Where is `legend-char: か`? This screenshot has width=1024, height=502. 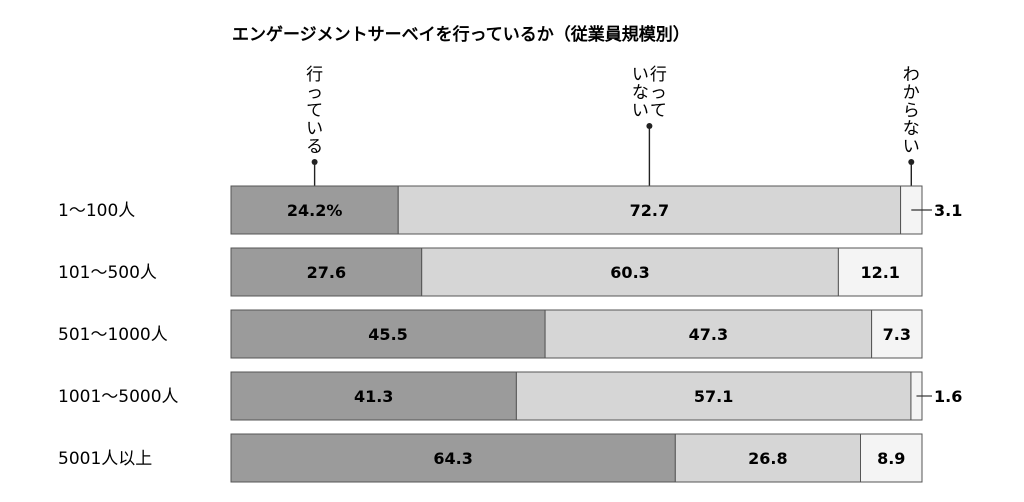
legend-char: か is located at coordinates (911, 93).